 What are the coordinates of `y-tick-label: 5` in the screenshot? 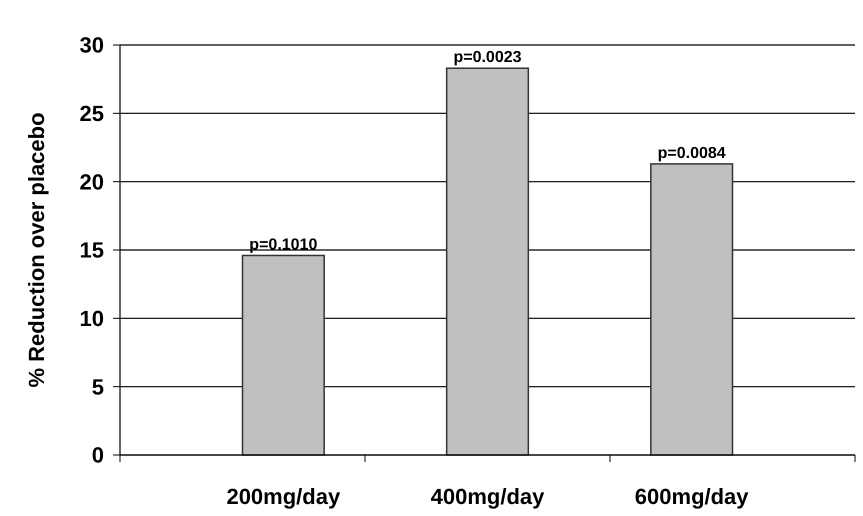 It's located at (98, 387).